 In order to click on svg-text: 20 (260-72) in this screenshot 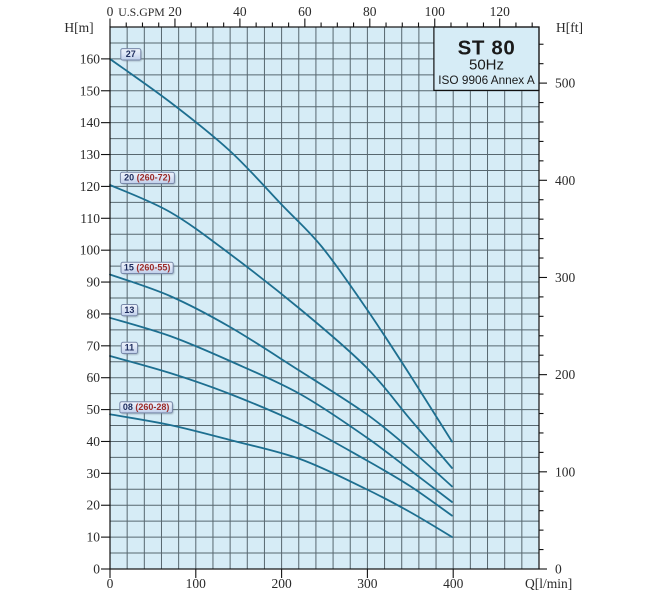, I will do `click(147, 178)`.